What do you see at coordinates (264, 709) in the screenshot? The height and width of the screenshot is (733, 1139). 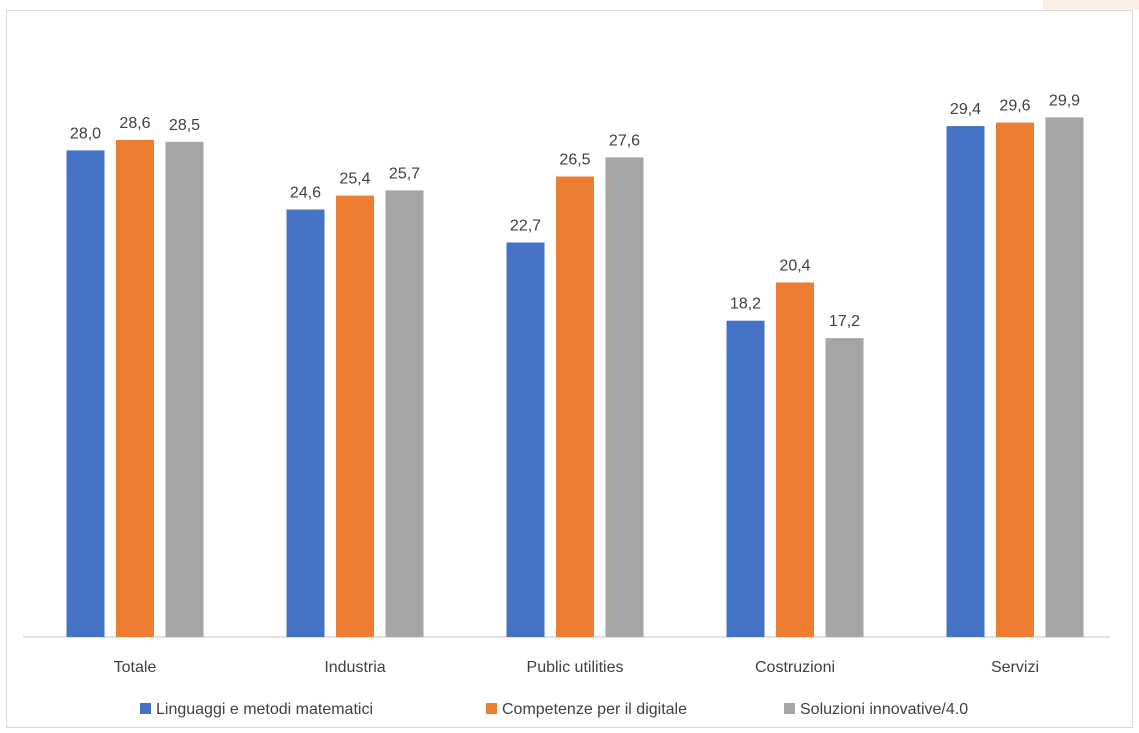 I see `legend-label-1: Linguaggi e metodi matematici` at bounding box center [264, 709].